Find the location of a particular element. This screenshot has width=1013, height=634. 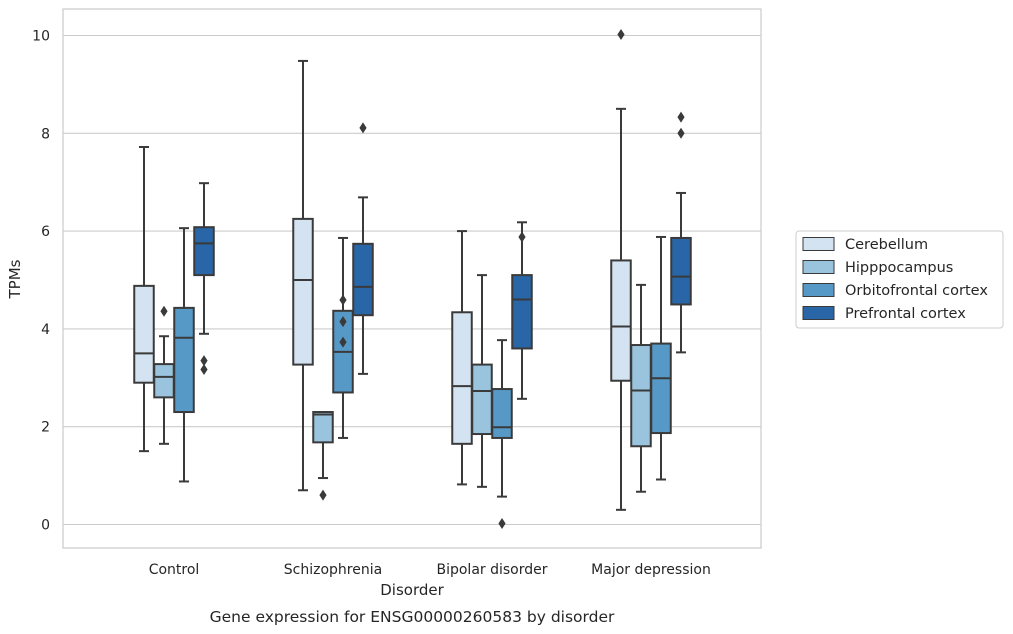

x-tick-label: Control is located at coordinates (174, 570).